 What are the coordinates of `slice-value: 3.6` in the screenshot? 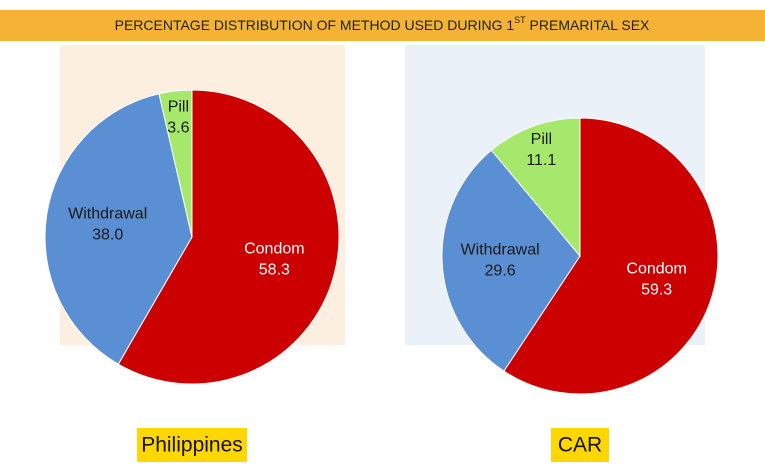 It's located at (178, 127).